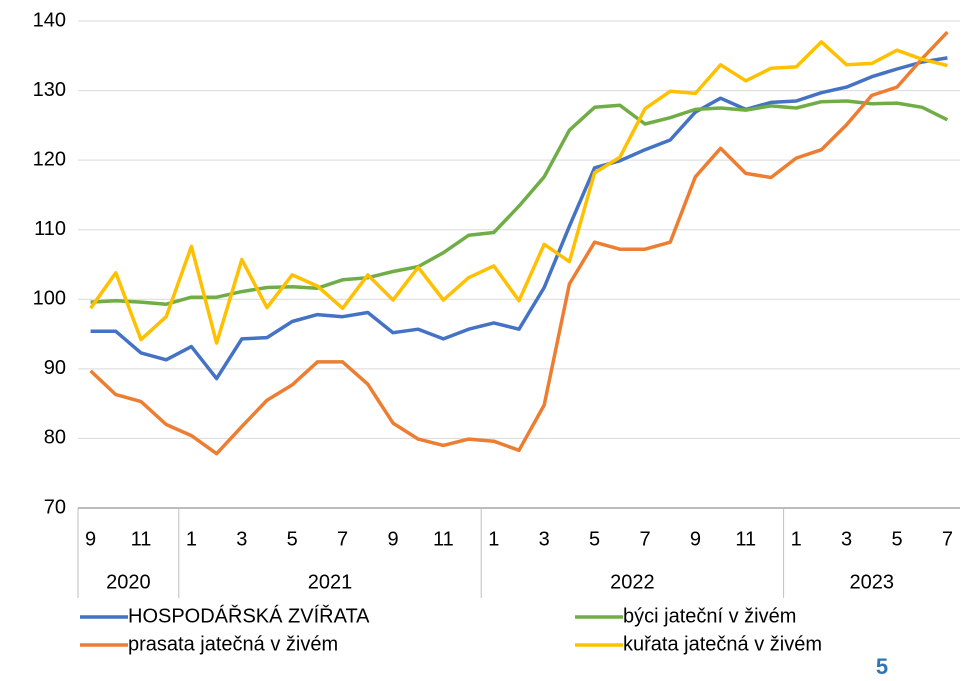  Describe the element at coordinates (49, 90) in the screenshot. I see `y-tick-label: 130` at that location.